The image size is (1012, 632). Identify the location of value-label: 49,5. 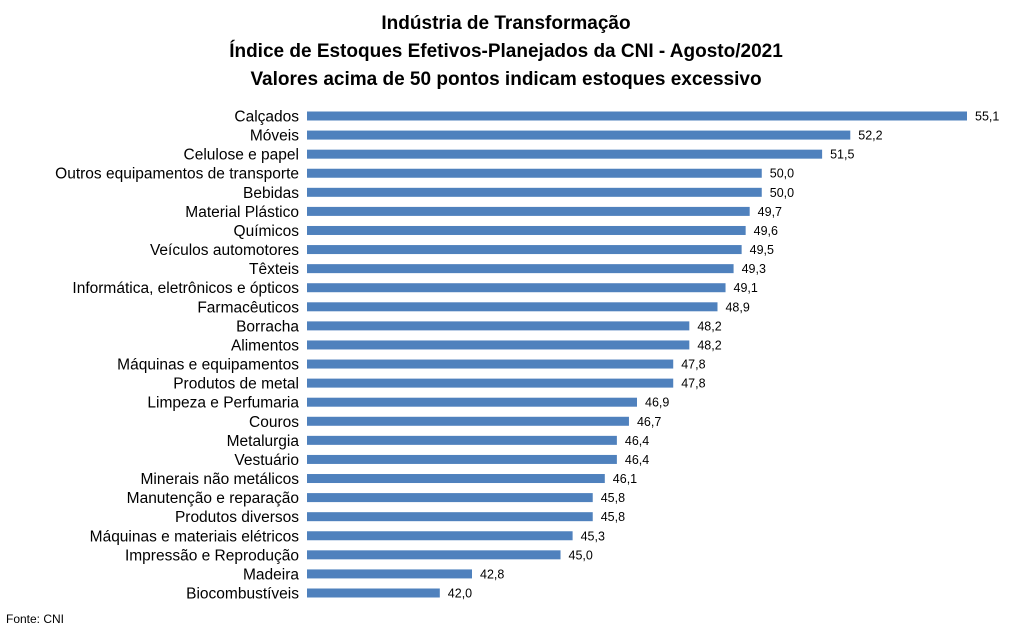
(762, 250).